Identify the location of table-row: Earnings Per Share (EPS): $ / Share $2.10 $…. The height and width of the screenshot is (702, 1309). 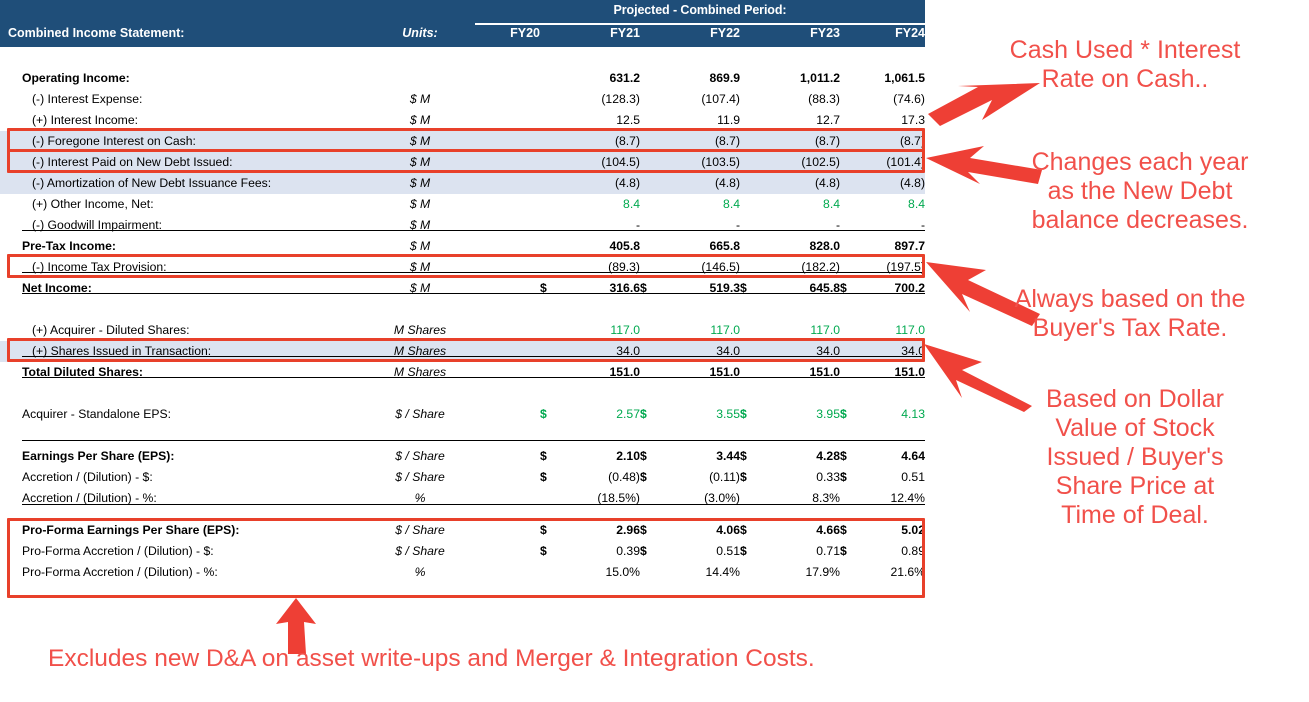
(462, 456).